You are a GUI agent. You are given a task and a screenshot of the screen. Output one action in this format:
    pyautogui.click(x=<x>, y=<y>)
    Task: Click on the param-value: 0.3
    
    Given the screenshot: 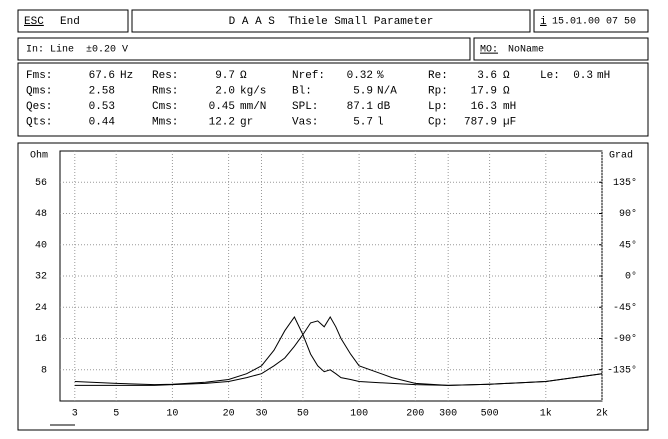 What is the action you would take?
    pyautogui.click(x=583, y=76)
    